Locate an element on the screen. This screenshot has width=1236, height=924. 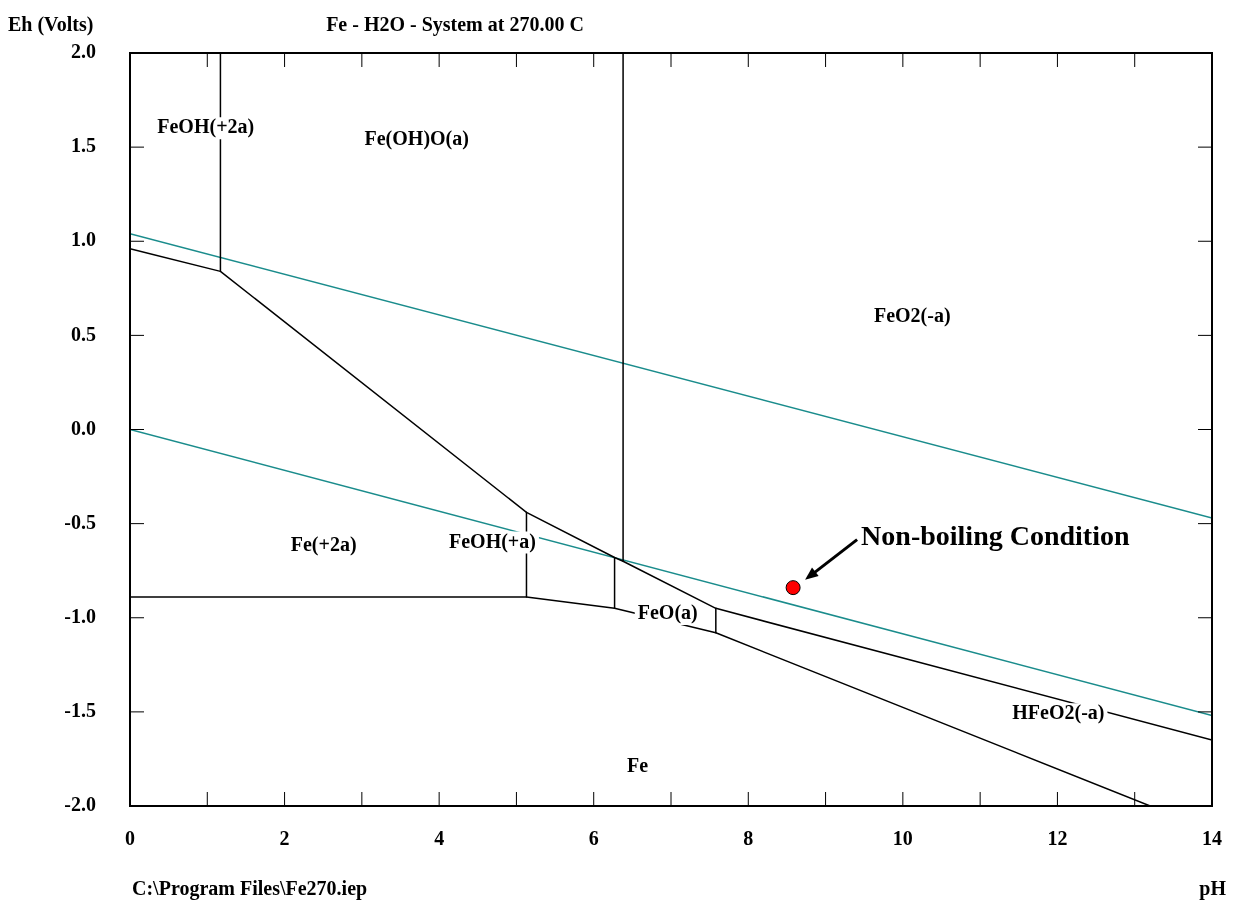
y-axis-title: Eh (Volts) is located at coordinates (51, 25).